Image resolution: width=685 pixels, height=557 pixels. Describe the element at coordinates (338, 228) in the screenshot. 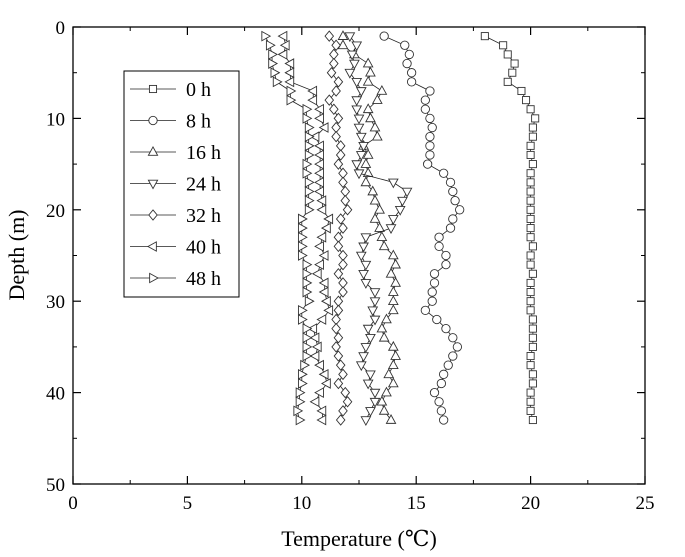

I see `series-32h` at that location.